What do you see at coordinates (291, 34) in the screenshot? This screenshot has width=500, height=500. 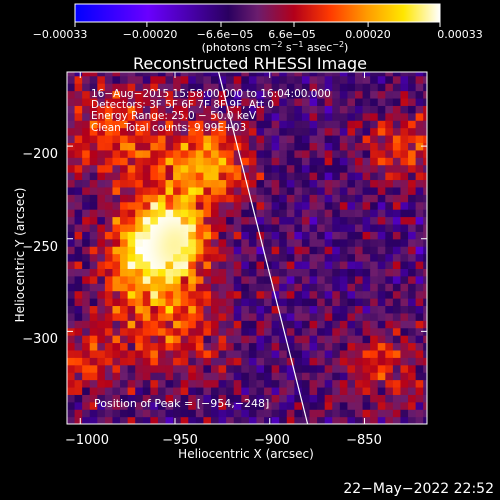 I see `colorbar-tick-label: 6.6e−05` at bounding box center [291, 34].